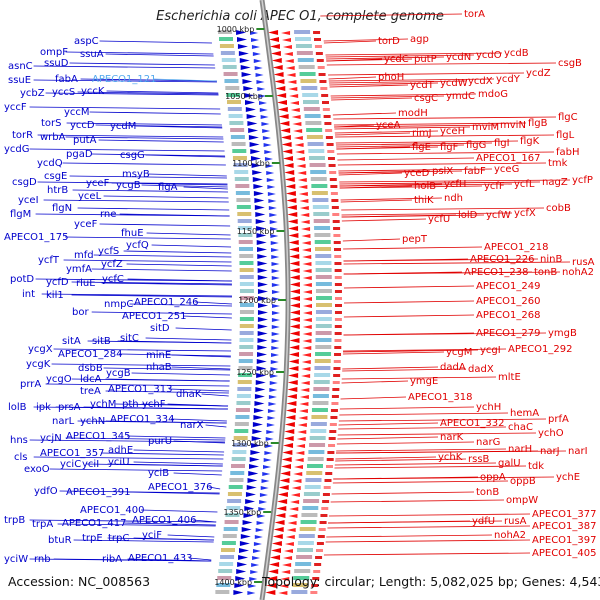  I want to click on gene-label: sitD, so click(160, 328).